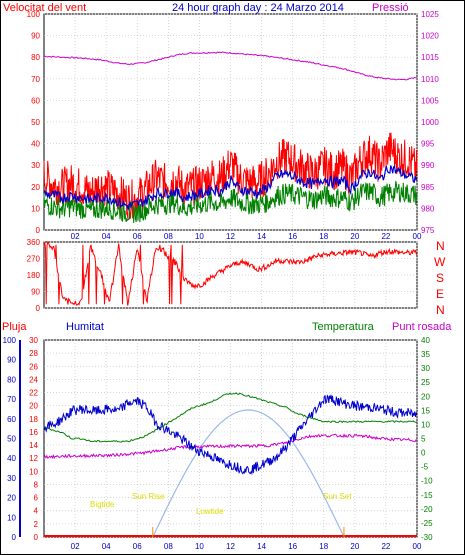 Image resolution: width=465 pixels, height=555 pixels. Describe the element at coordinates (10, 340) in the screenshot. I see `humidity-y-tick-label: 100` at that location.